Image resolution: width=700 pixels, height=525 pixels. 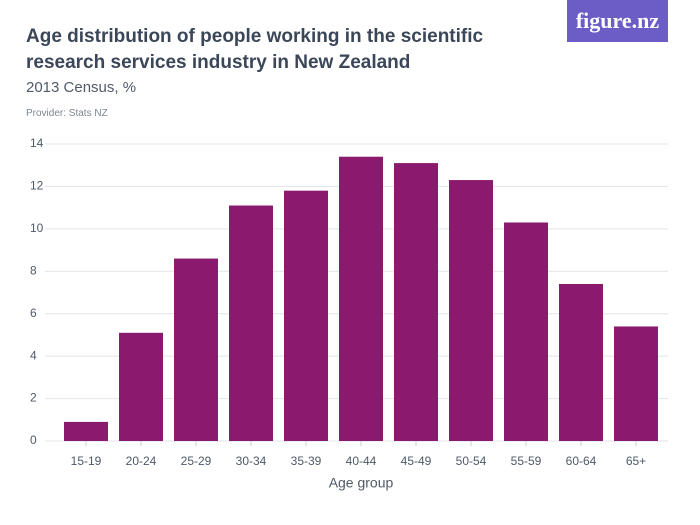 I want to click on y-tick-label: 4, so click(x=33, y=355).